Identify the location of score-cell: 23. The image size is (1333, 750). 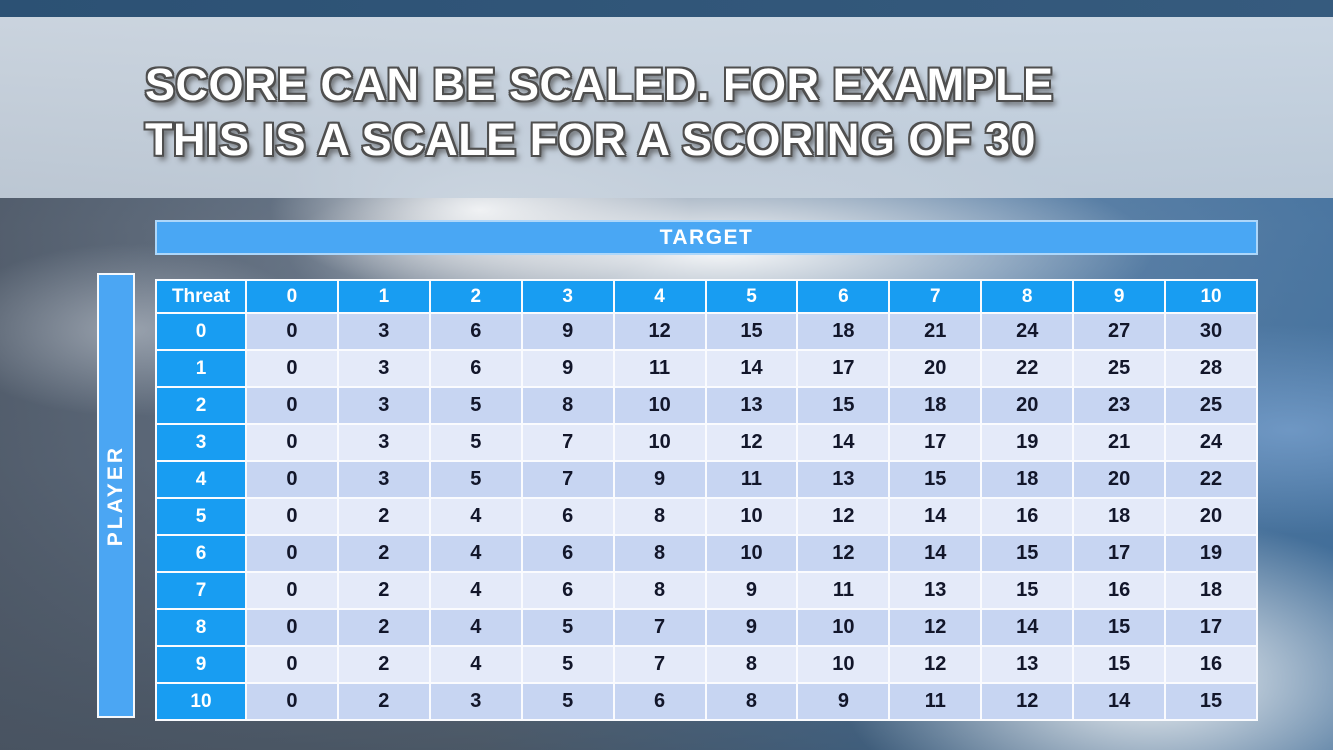
(1119, 405).